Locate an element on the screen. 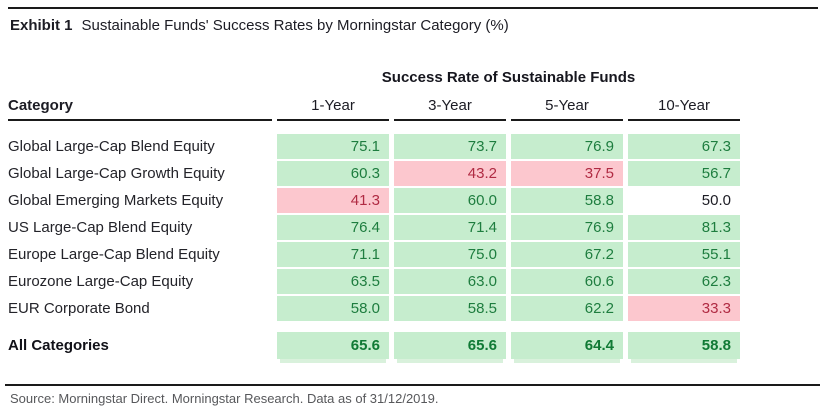  category-cell: EUR Corporate Bond is located at coordinates (79, 308).